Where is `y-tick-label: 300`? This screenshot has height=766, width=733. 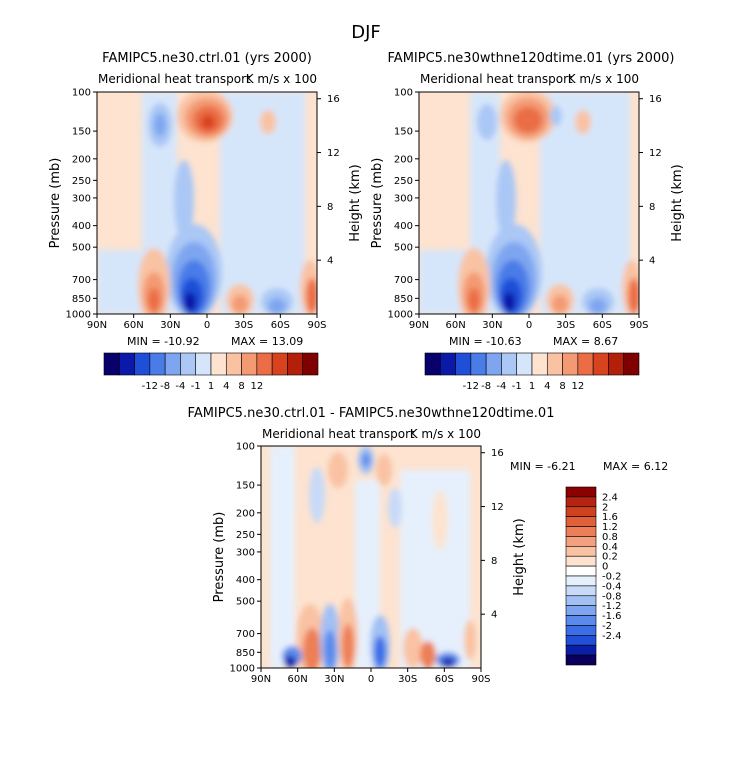 y-tick-label: 300 is located at coordinates (403, 198).